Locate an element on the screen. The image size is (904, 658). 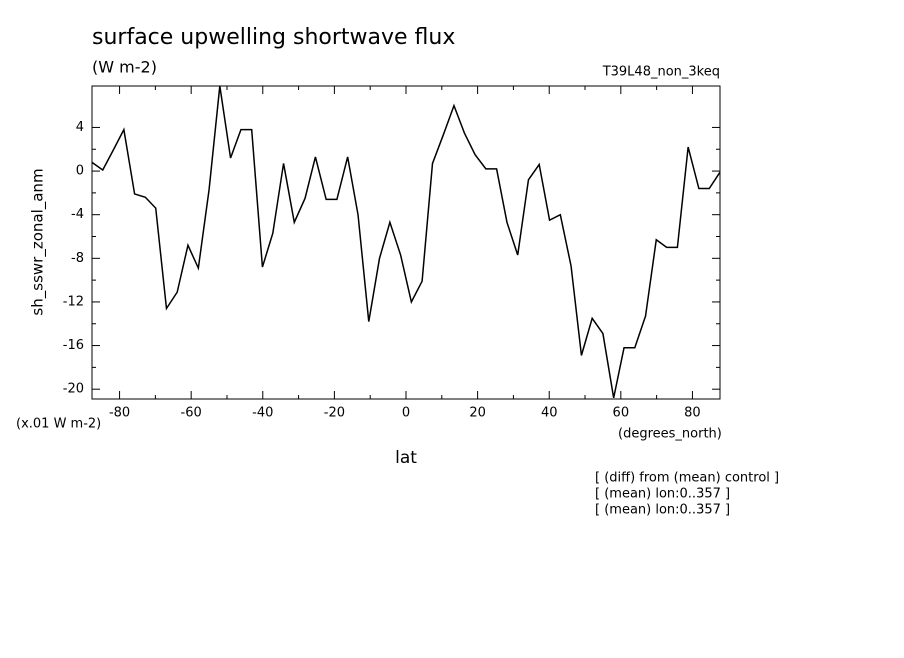
y-tick-label: 4 is located at coordinates (80, 127).